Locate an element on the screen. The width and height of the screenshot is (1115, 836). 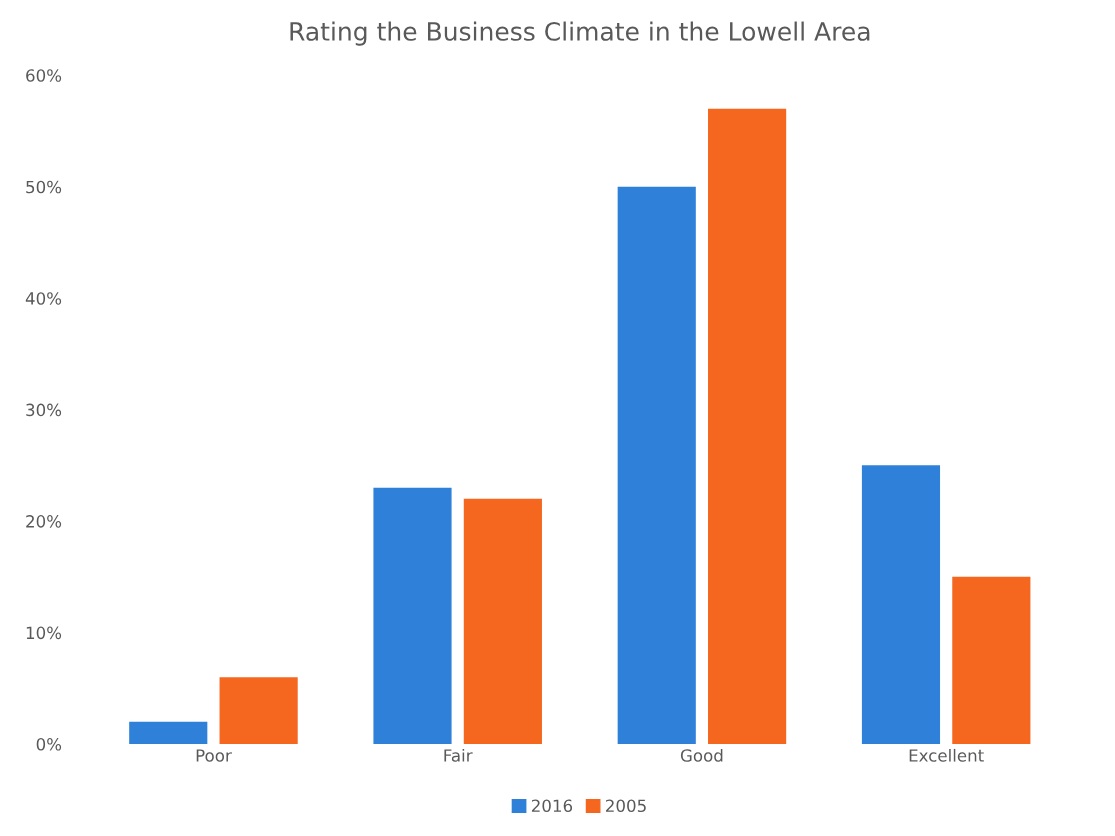
y-tick-label: 20% is located at coordinates (44, 521).